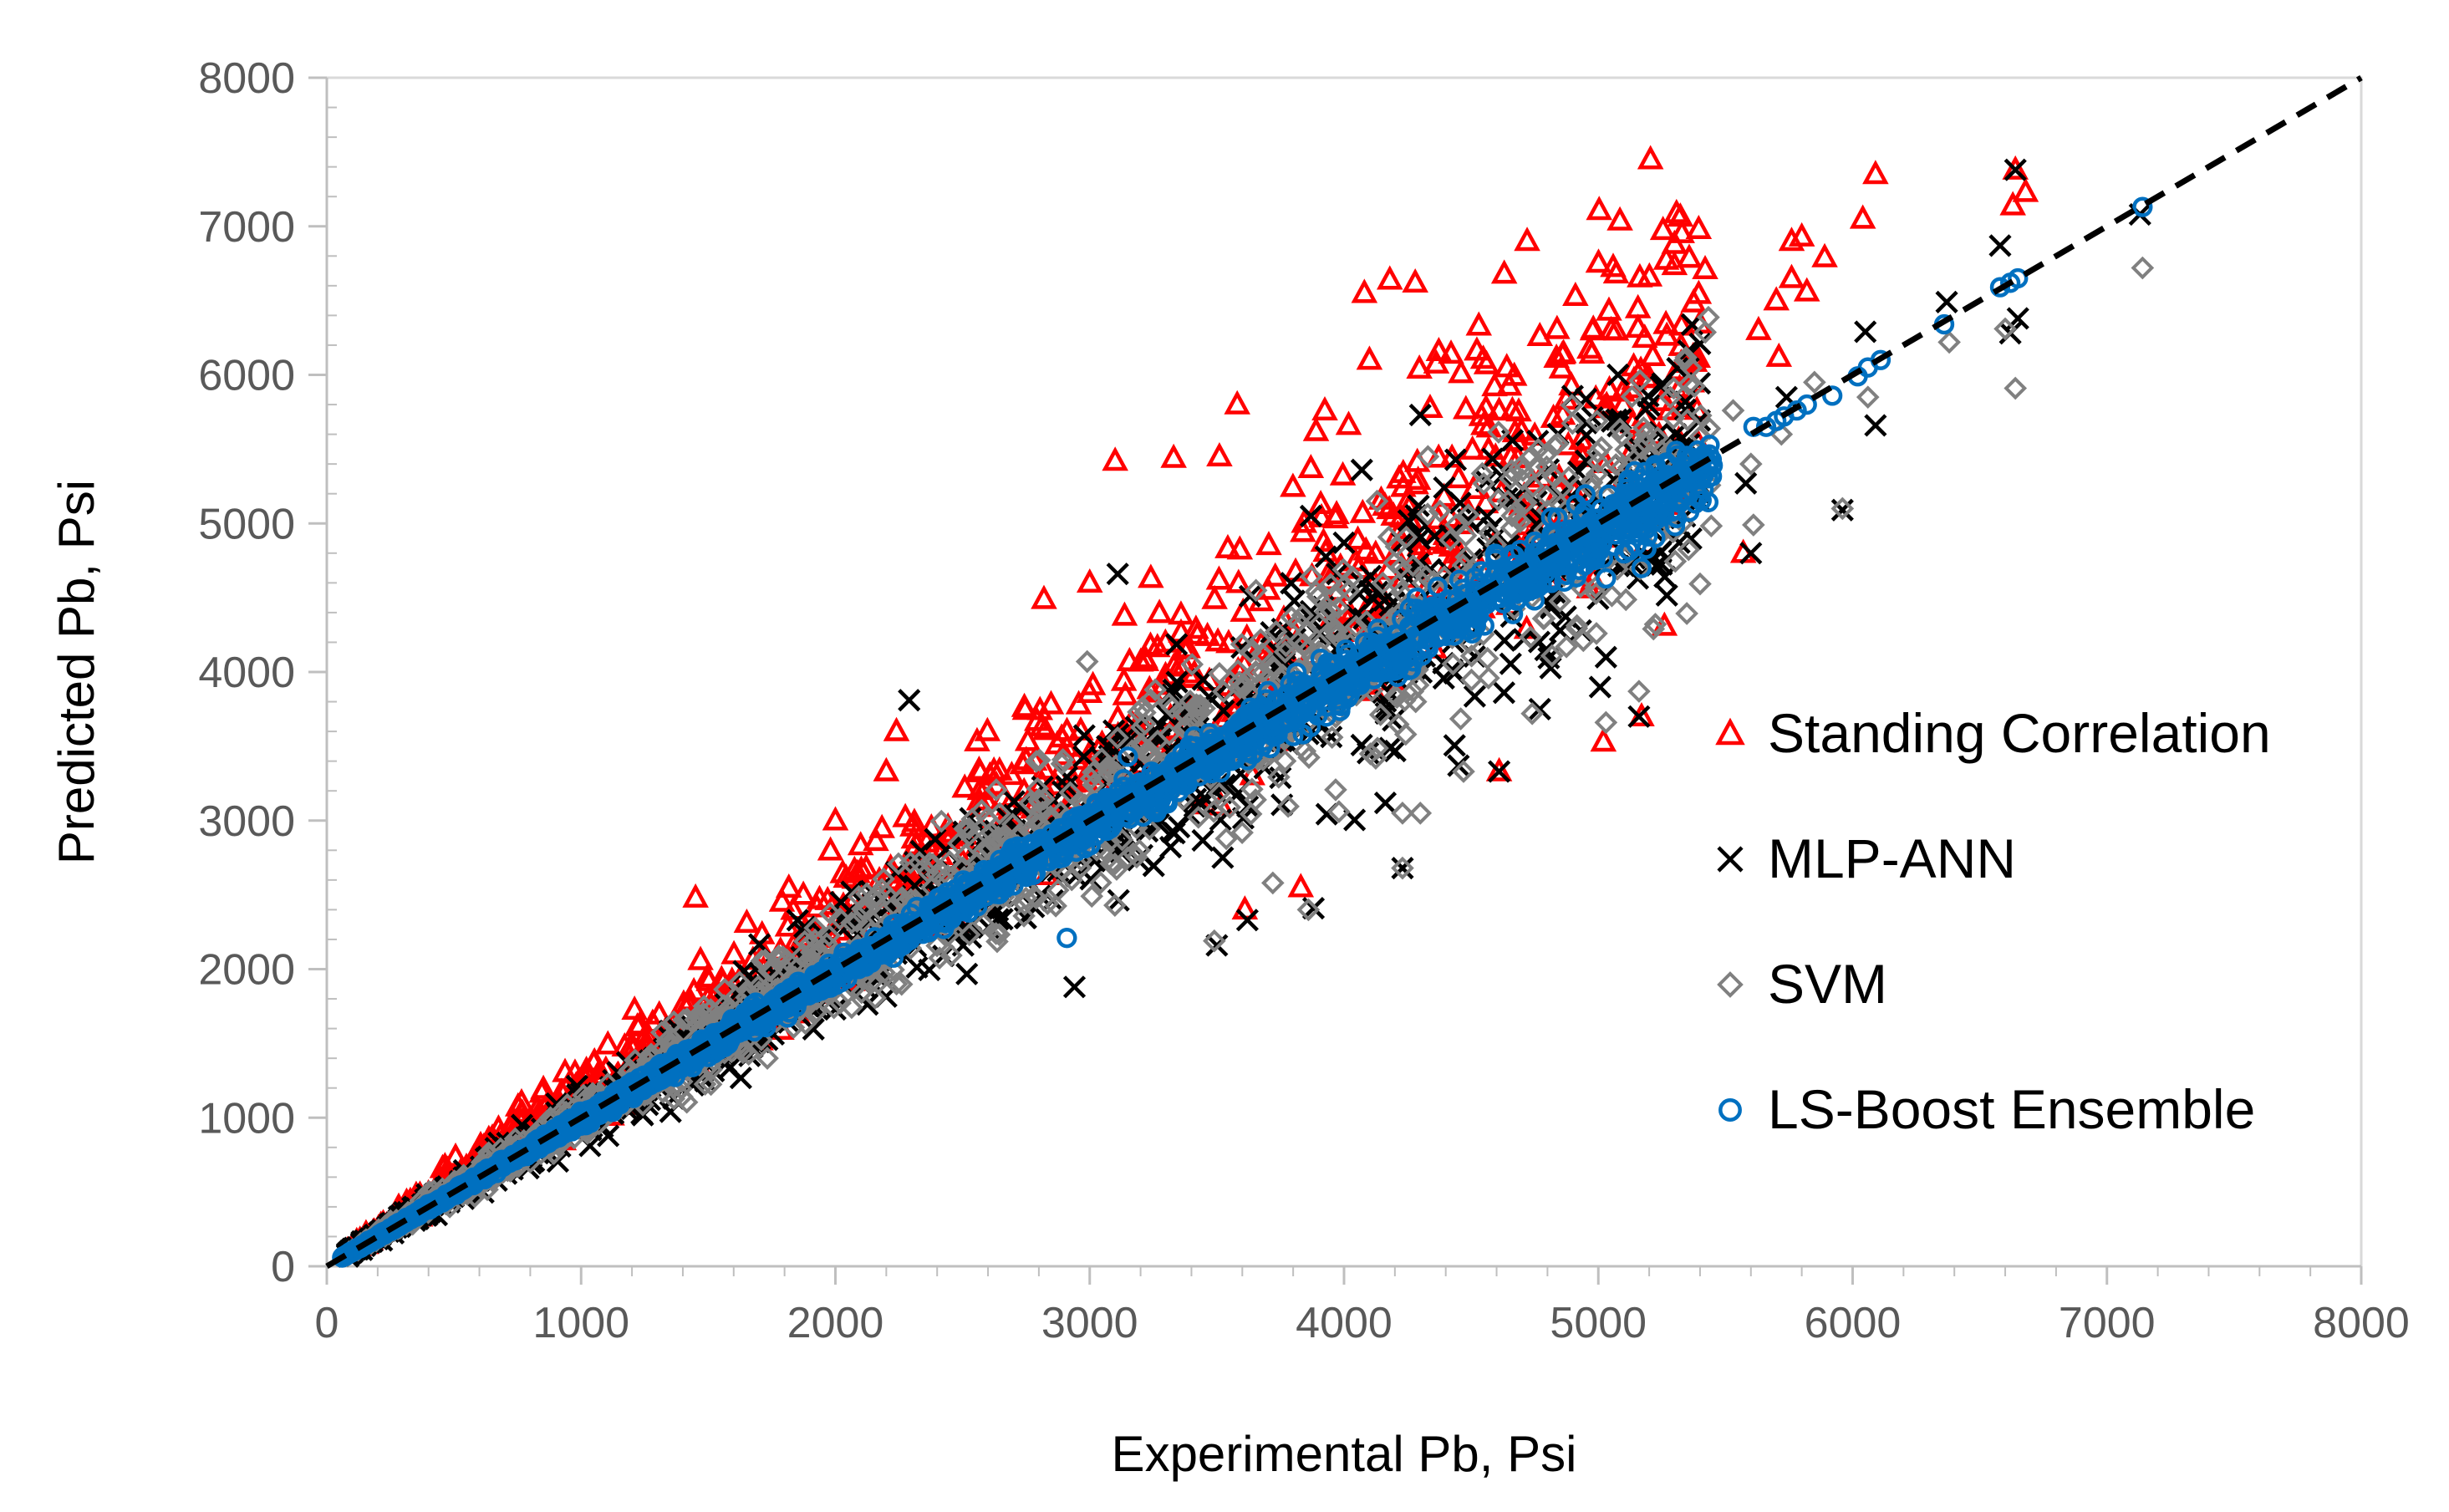 This screenshot has height=1512, width=2449. I want to click on y-tick-label: 6000, so click(246, 376).